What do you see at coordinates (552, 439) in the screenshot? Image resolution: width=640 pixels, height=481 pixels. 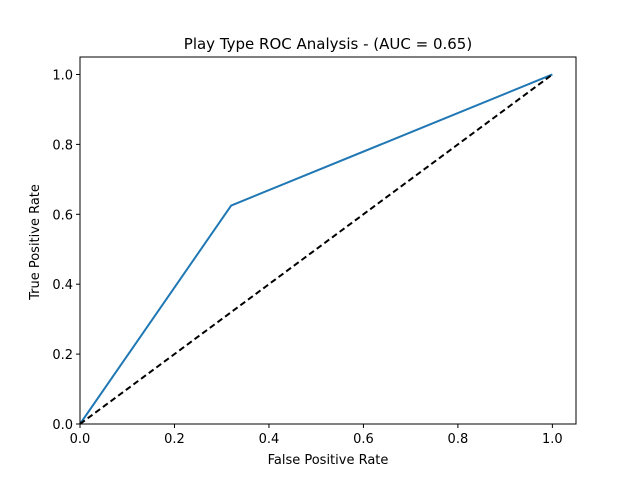 I see `x-tick-label: 1.0` at bounding box center [552, 439].